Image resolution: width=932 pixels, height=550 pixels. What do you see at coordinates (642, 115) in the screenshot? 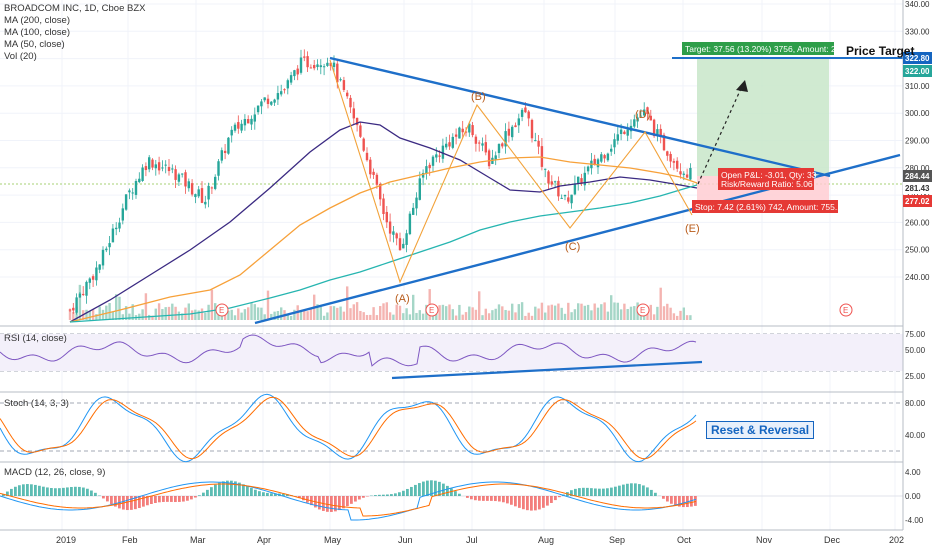
I see `wave-label: (D)` at bounding box center [642, 115].